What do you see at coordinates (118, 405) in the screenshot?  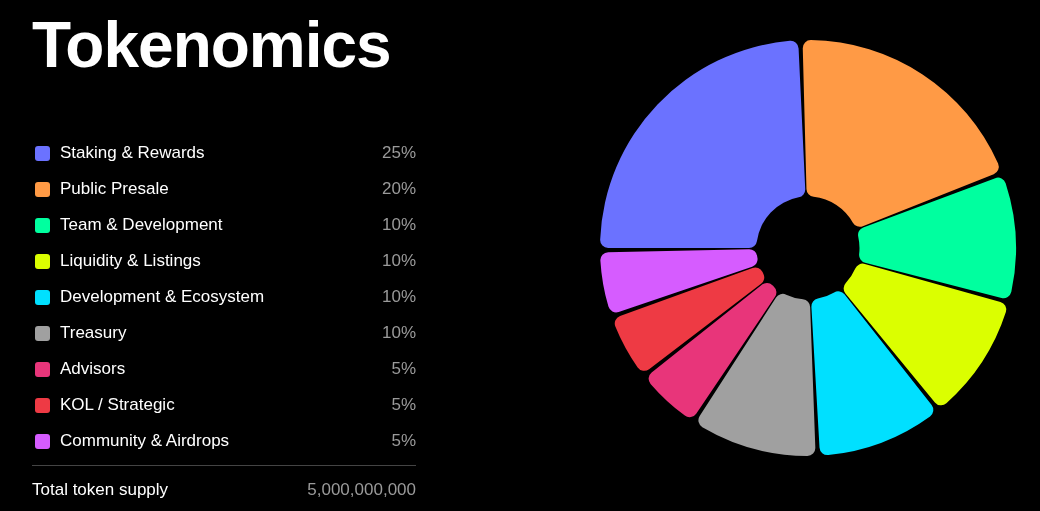 I see `legend-label: KOL / Strategic` at bounding box center [118, 405].